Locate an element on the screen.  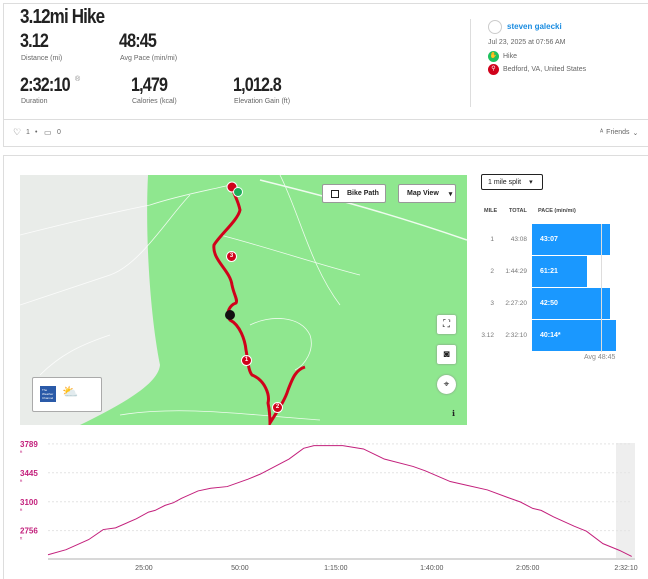
checkbox is located at coordinates (335, 193).